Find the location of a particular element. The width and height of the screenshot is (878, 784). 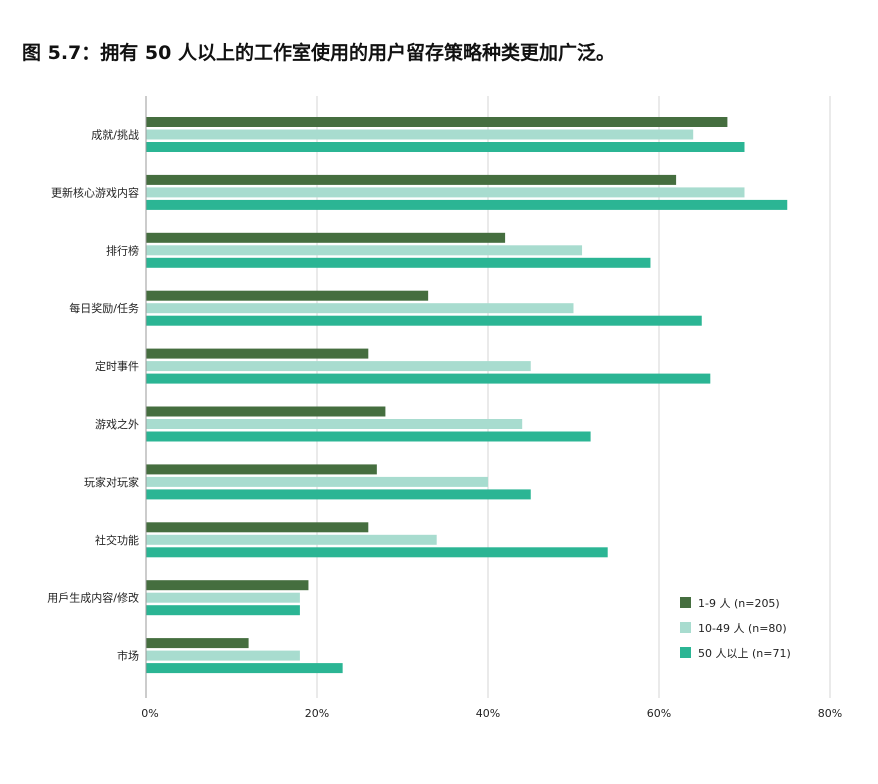

chart-title: 图 5.7：拥有 50 人以上的工作室使用的用户留存策略种类更加广泛。 is located at coordinates (318, 53).